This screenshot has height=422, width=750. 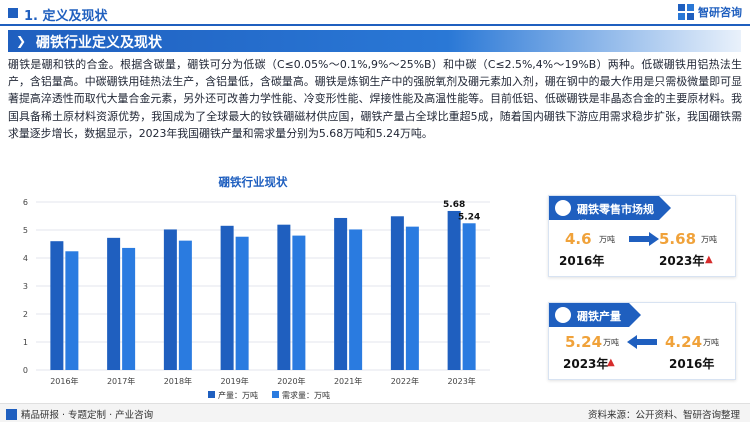 I want to click on footer-left: 精品研报 · 专题定制 · 产业咨询, so click(x=79, y=414).